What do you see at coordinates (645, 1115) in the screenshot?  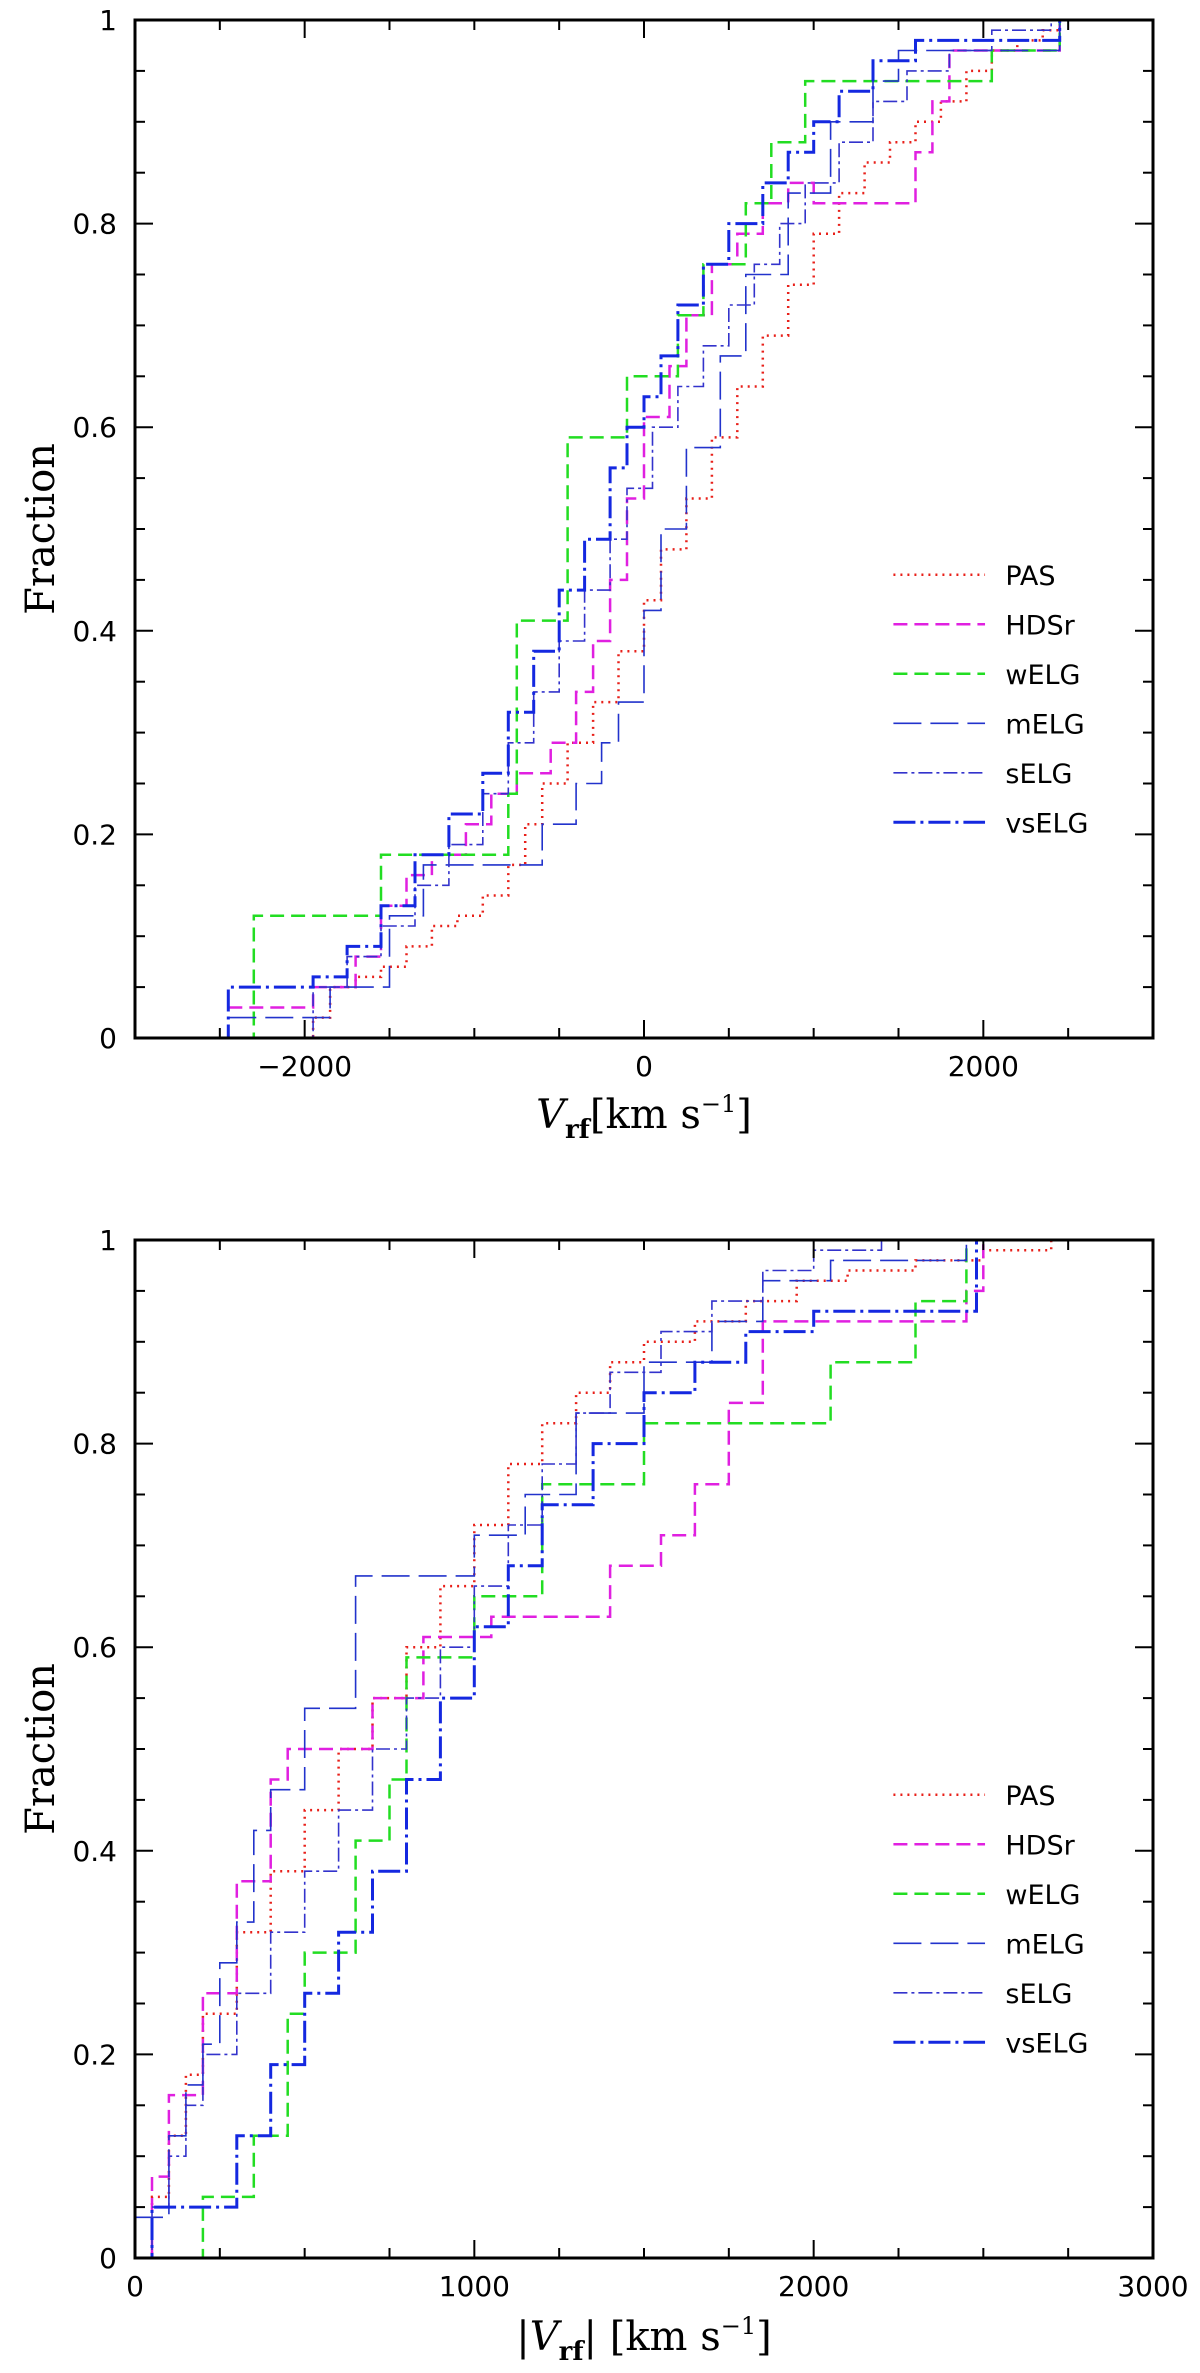 I see `x-axis-label-unit: [km s` at bounding box center [645, 1115].